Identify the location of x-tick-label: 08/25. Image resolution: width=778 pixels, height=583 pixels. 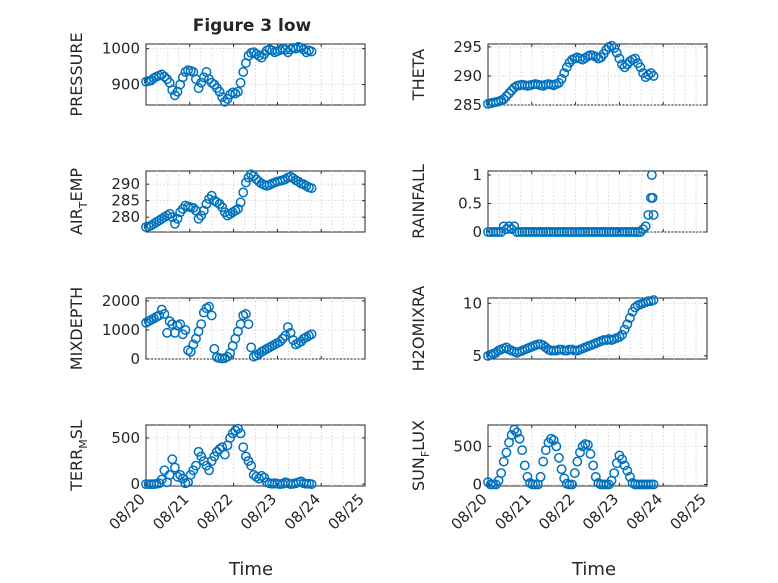
(688, 511).